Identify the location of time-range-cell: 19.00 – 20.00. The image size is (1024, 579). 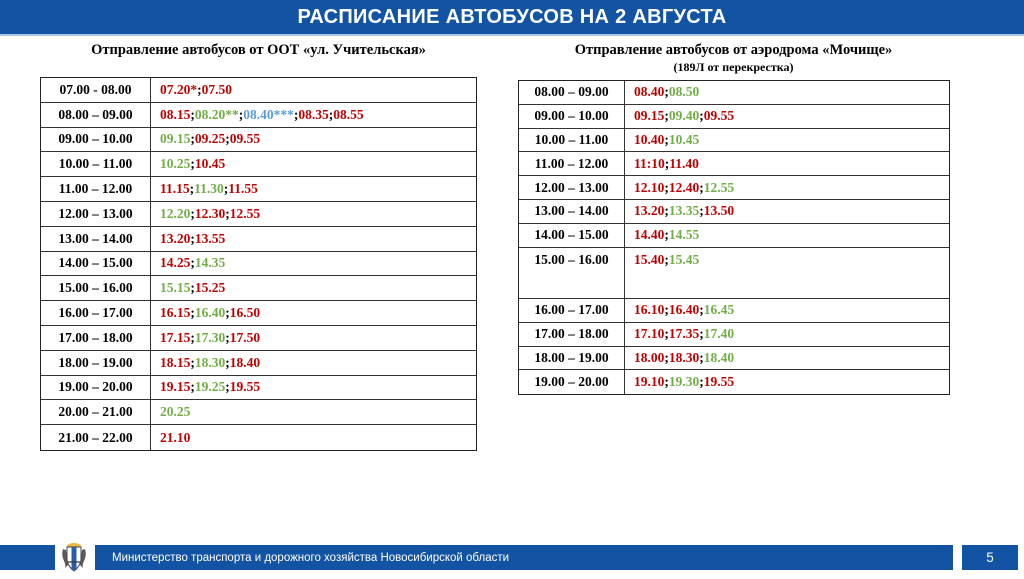
(96, 387).